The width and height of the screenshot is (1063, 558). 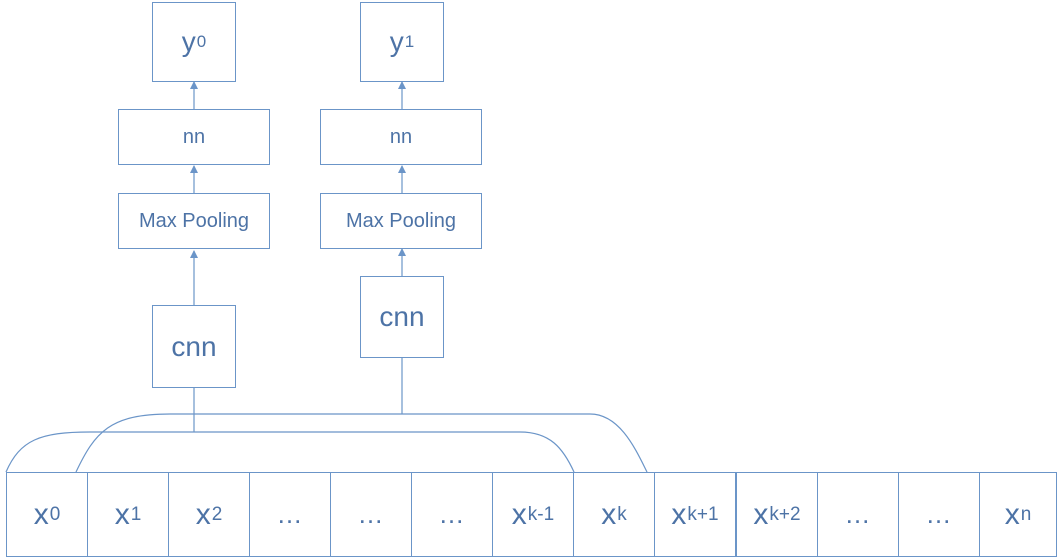 What do you see at coordinates (401, 137) in the screenshot?
I see `nn-box-1: nn` at bounding box center [401, 137].